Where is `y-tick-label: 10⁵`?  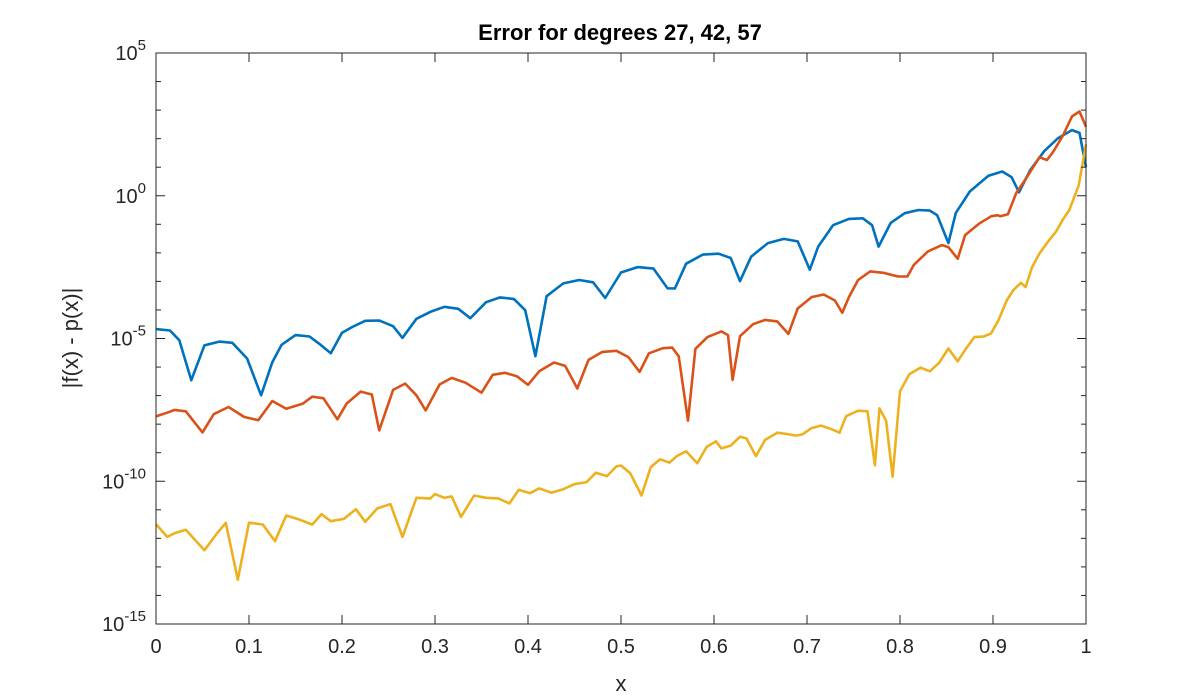 y-tick-label: 10⁵ is located at coordinates (130, 51).